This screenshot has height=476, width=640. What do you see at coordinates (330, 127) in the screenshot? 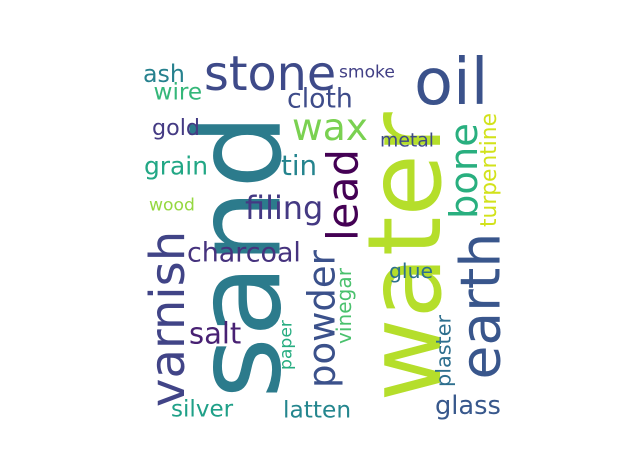
I see `word-wax: wax` at bounding box center [330, 127].